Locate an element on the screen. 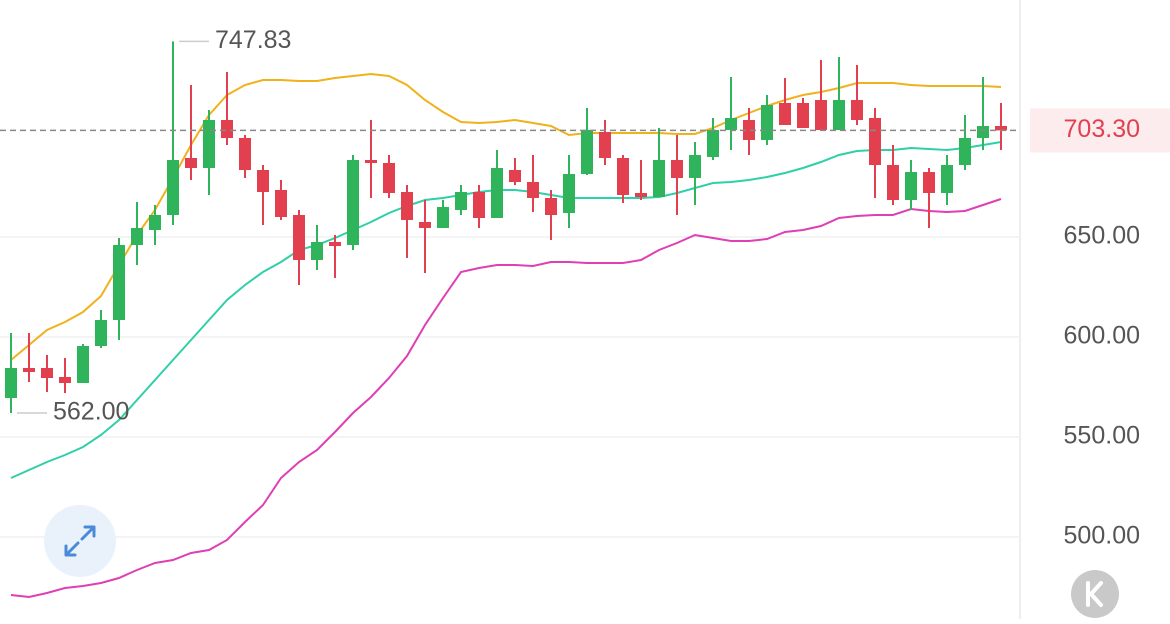 This screenshot has height=624, width=1170. kline-button-bg is located at coordinates (1095, 594).